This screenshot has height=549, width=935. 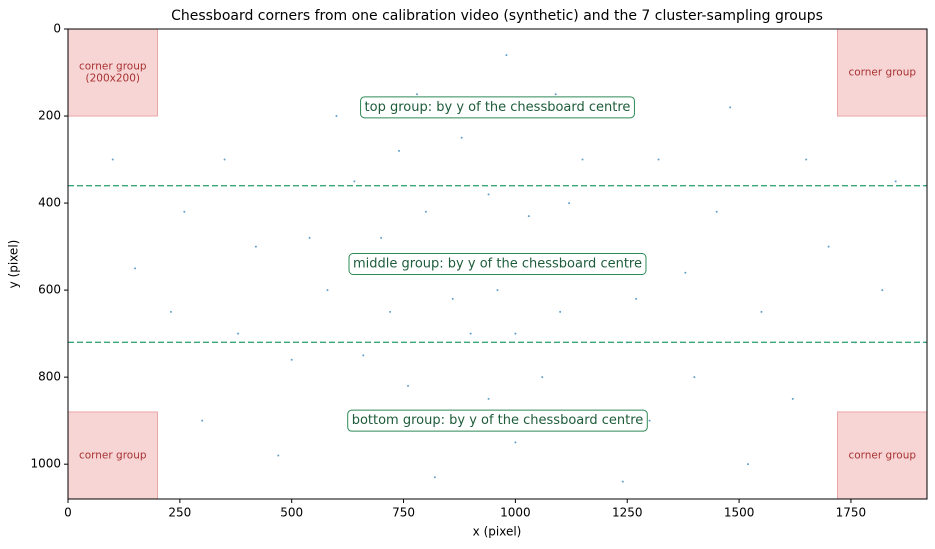 I want to click on y-tick-label: 0, so click(x=57, y=29).